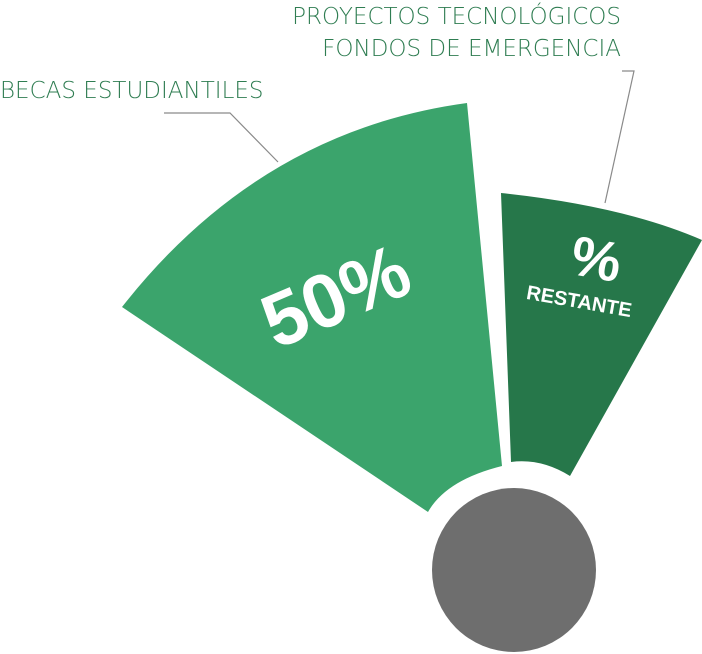 The height and width of the screenshot is (654, 702). I want to click on slice-value-label-percent: %, so click(596, 258).